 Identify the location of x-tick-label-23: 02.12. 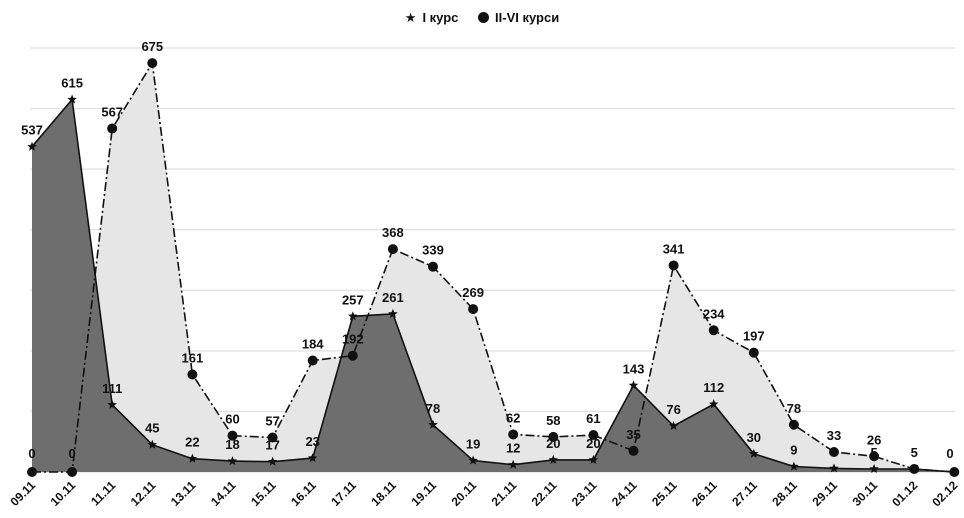
(944, 493).